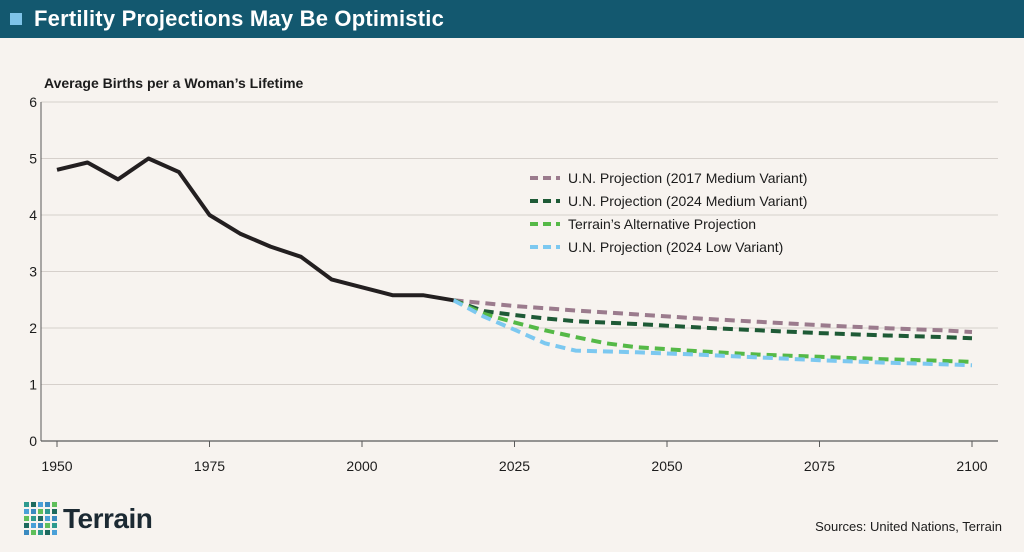 Image resolution: width=1024 pixels, height=552 pixels. Describe the element at coordinates (209, 466) in the screenshot. I see `x-tick-label-1975: 1975` at that location.